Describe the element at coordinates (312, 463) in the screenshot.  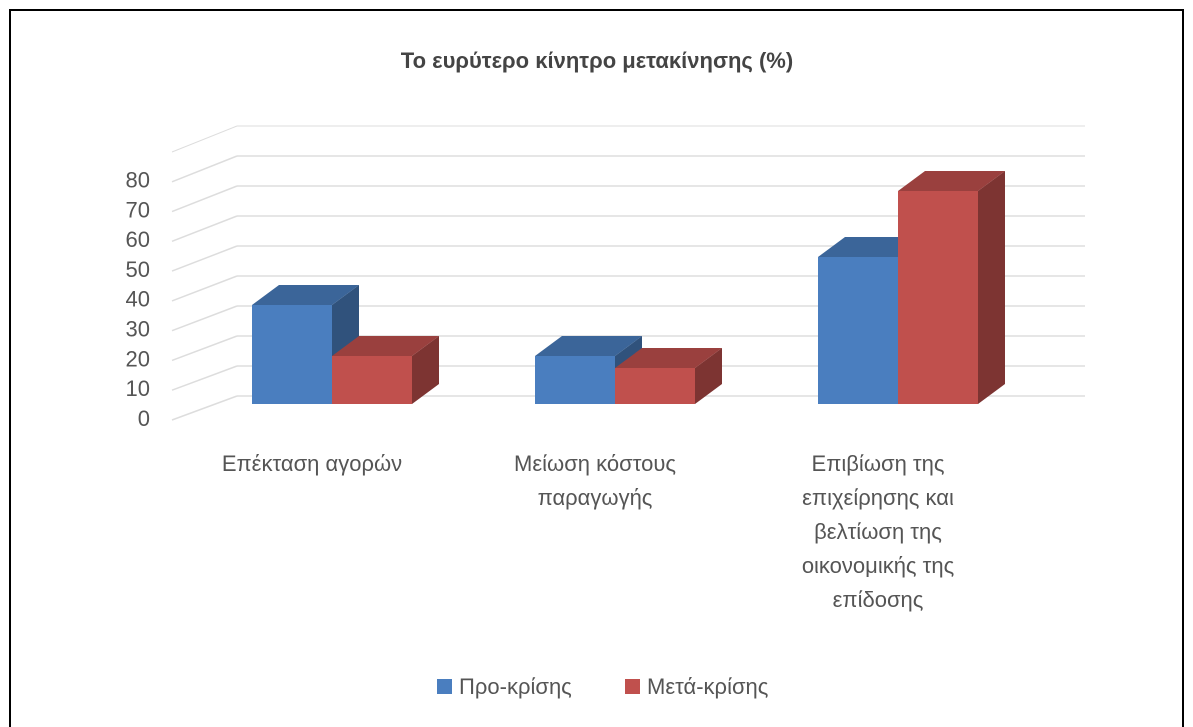
I see `x-tick-label: Επέκταση αγορών` at that location.